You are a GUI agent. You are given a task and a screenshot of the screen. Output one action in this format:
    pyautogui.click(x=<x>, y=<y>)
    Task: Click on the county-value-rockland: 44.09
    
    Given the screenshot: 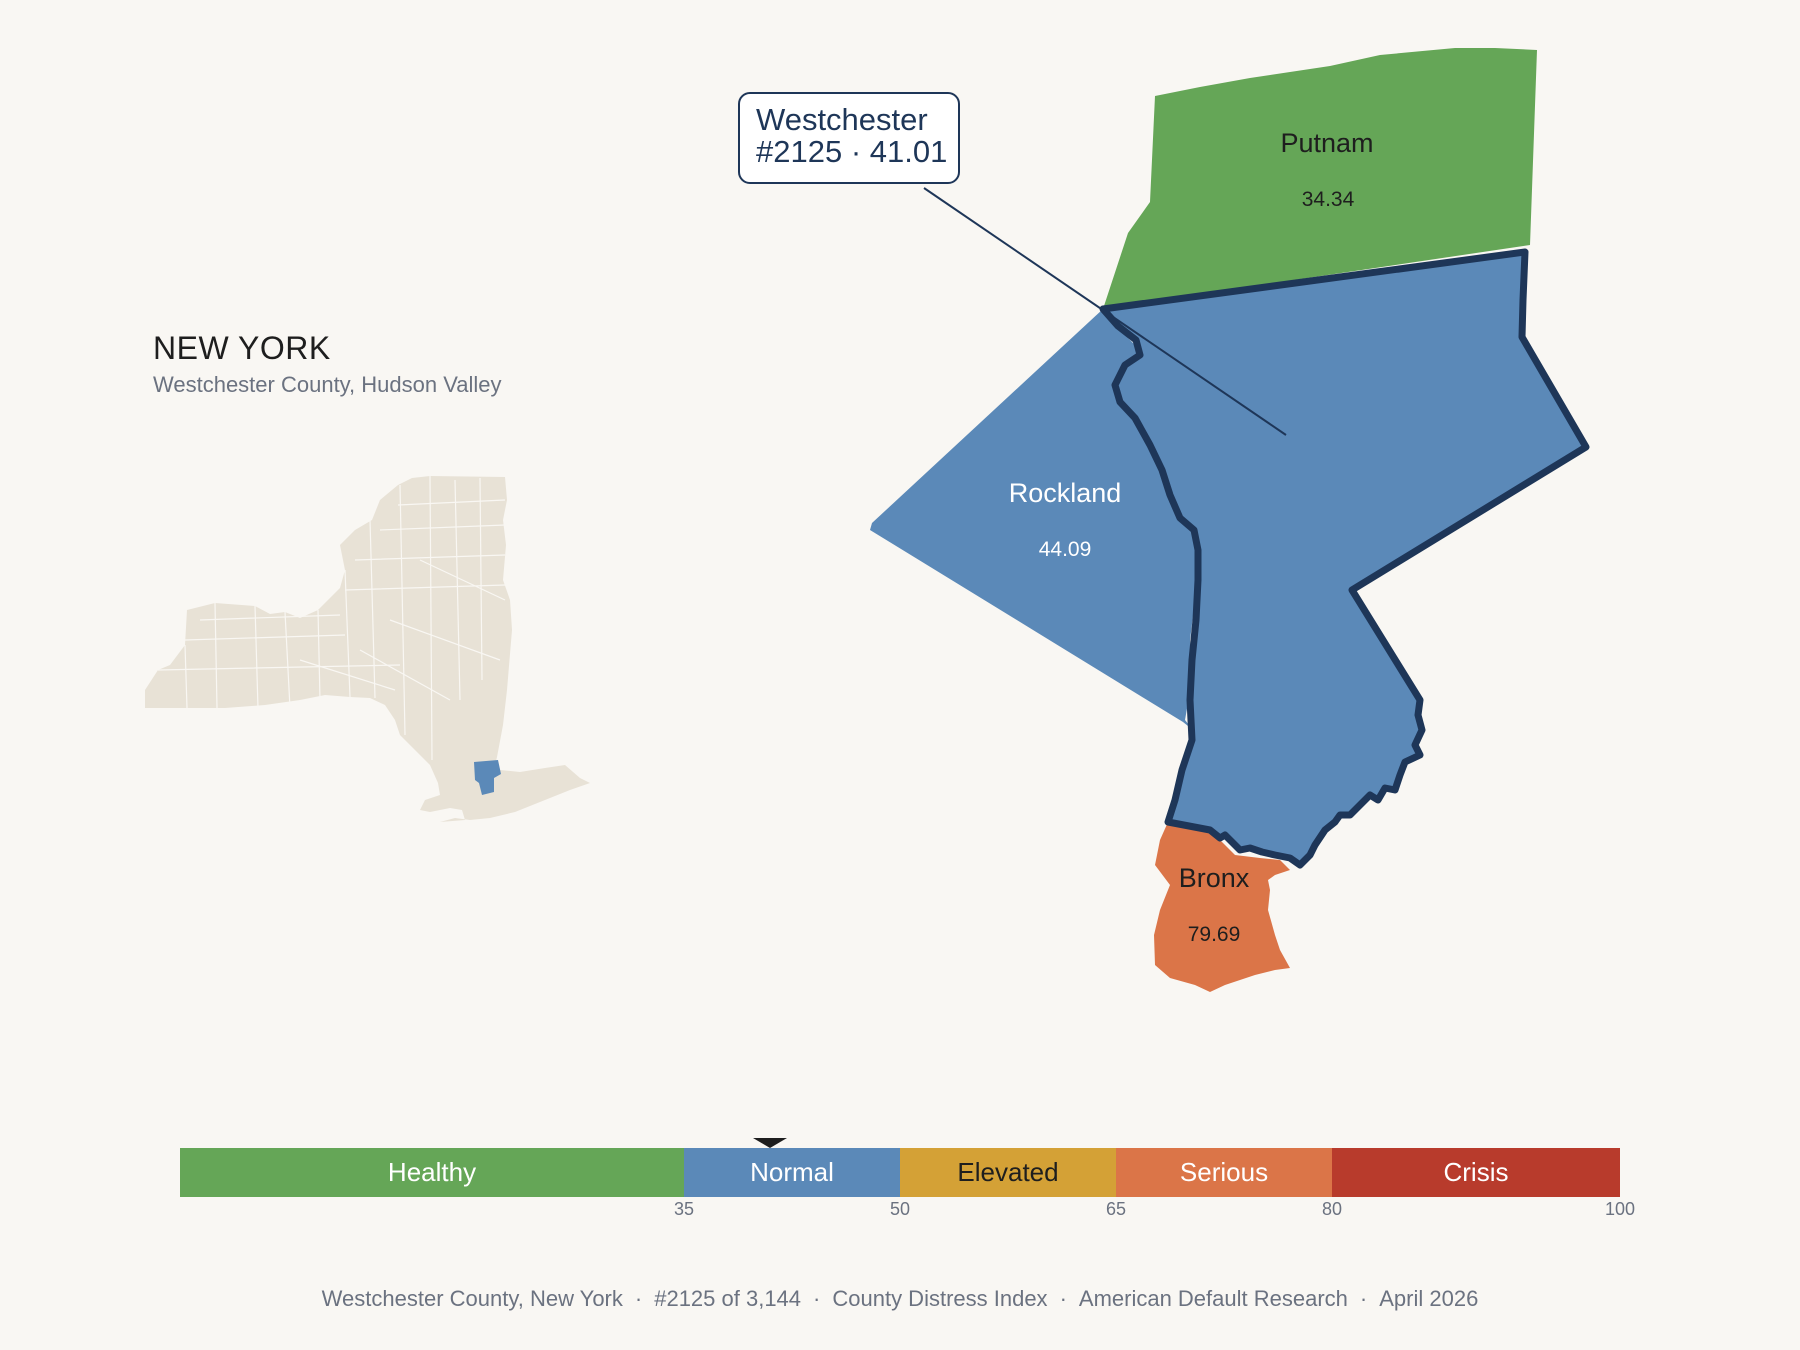 What is the action you would take?
    pyautogui.click(x=1065, y=549)
    